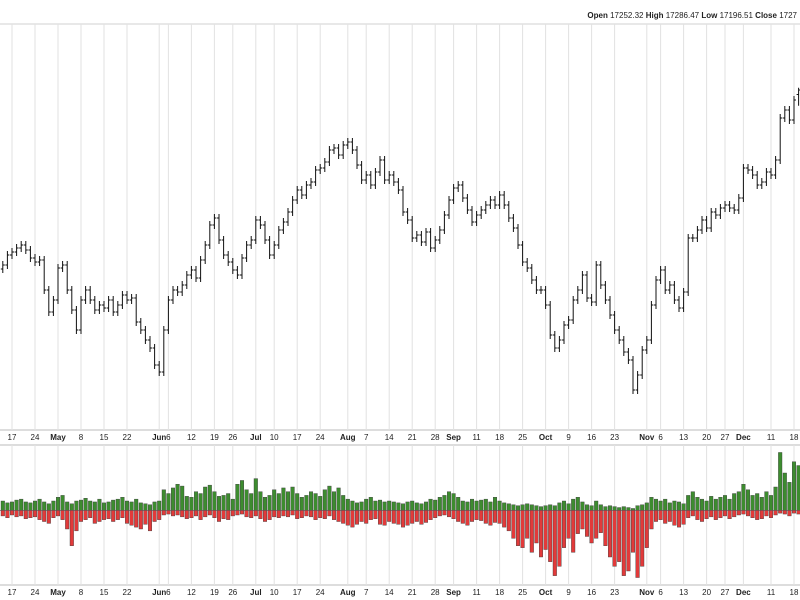 The width and height of the screenshot is (800, 600). I want to click on x-tick-label: May, so click(58, 592).